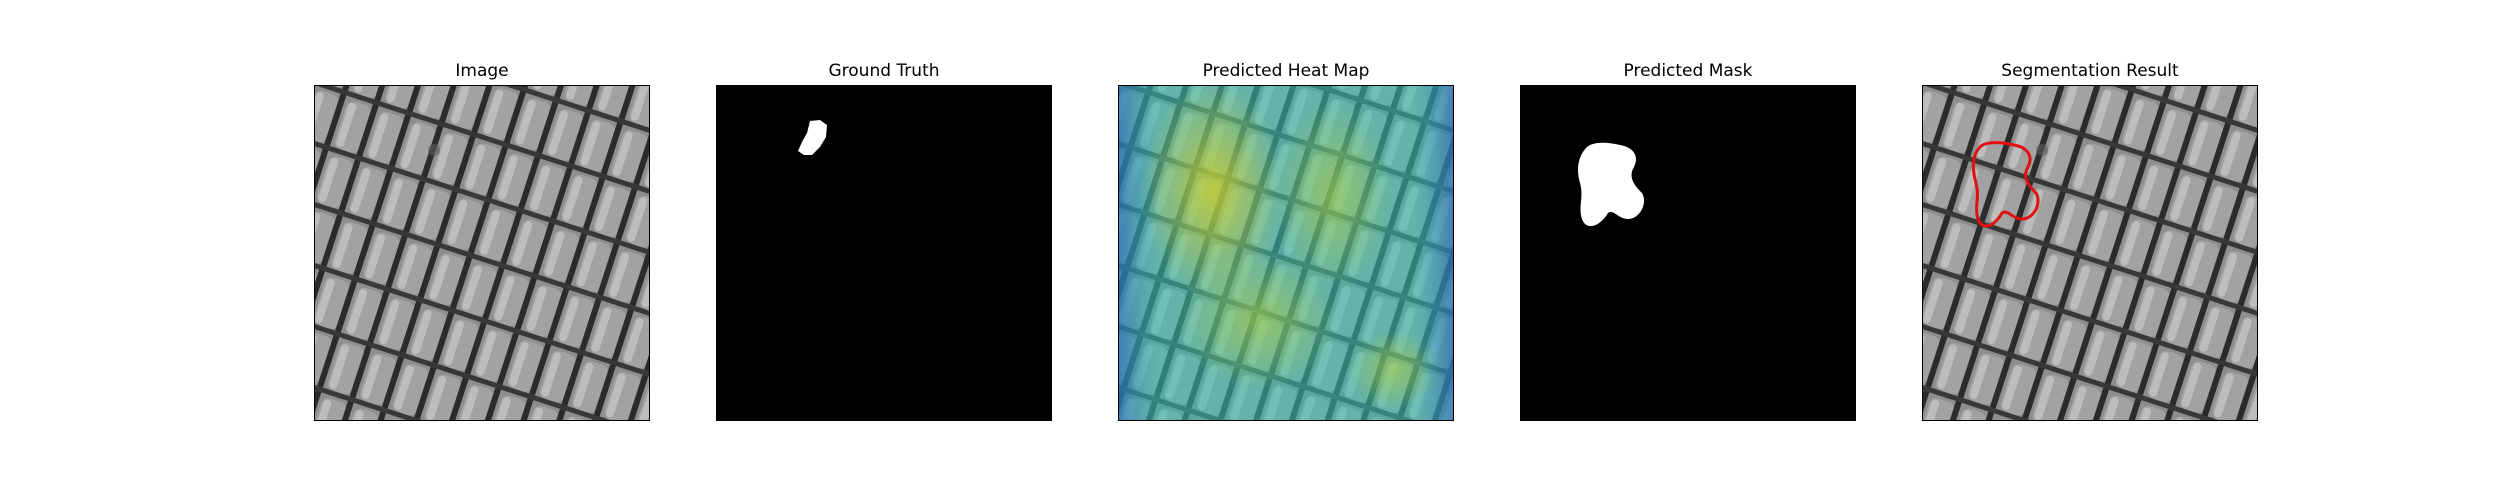  What do you see at coordinates (1286, 71) in the screenshot?
I see `panel-title-heat-map: Predicted Heat Map` at bounding box center [1286, 71].